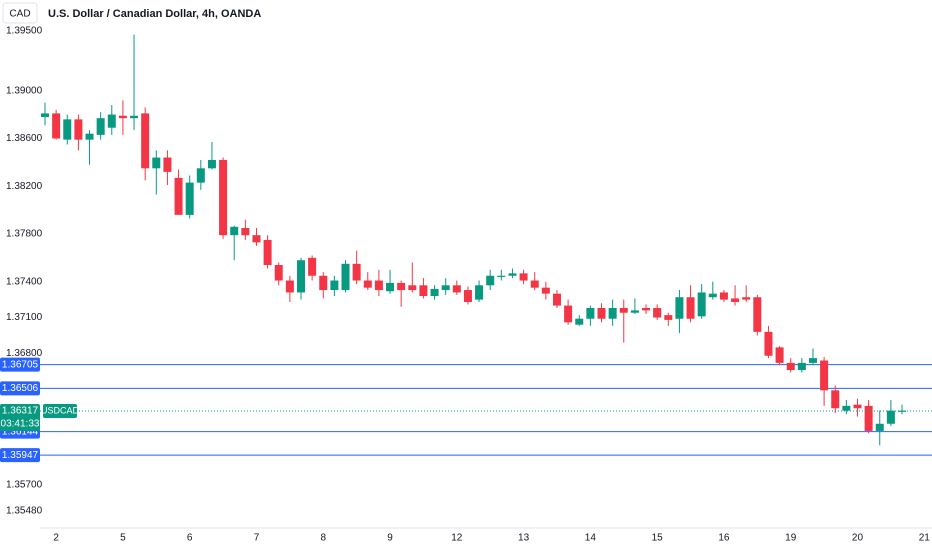  Describe the element at coordinates (24, 186) in the screenshot. I see `y-tick-label: 1.38200` at that location.